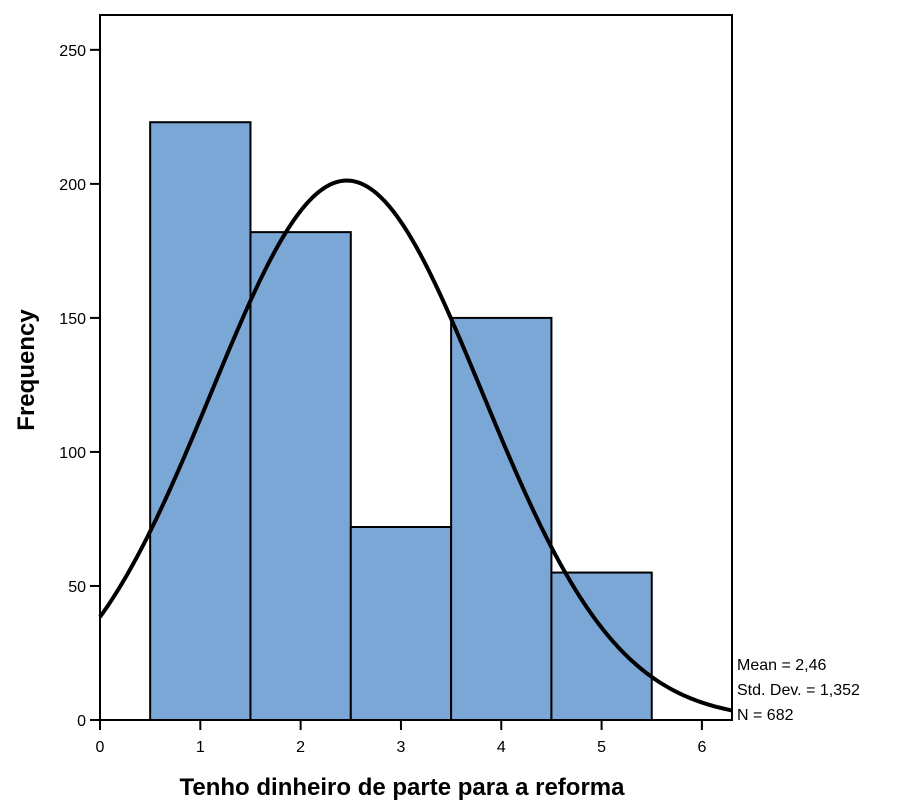  Describe the element at coordinates (501, 747) in the screenshot. I see `x-tick-label: 4` at that location.